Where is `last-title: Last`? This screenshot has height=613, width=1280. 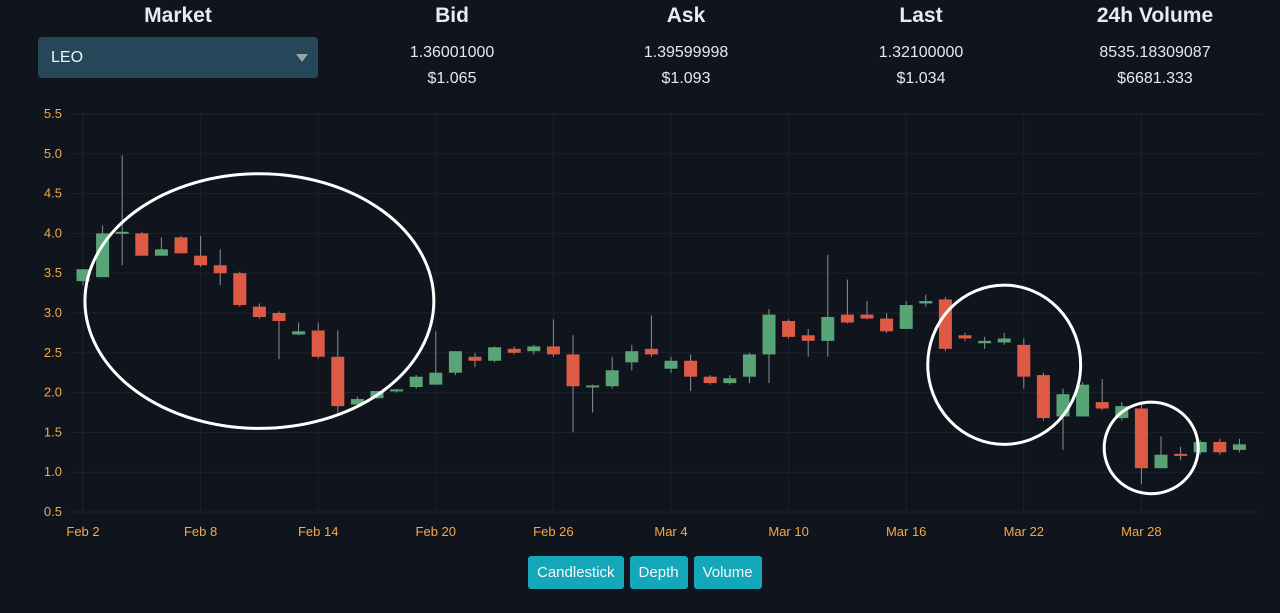 last-title: Last is located at coordinates (921, 15).